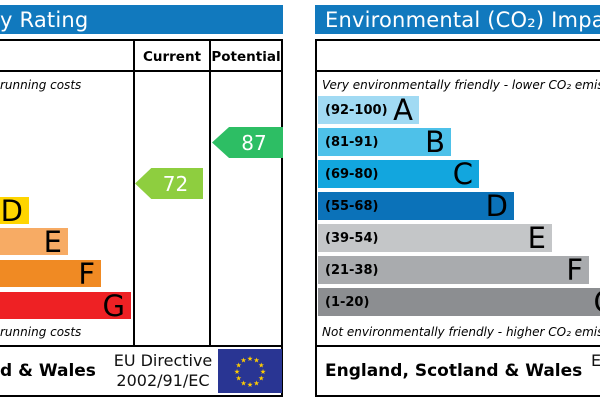  I want to click on eu-directive-label: EU Directive 2002/91/EC, so click(163, 371).